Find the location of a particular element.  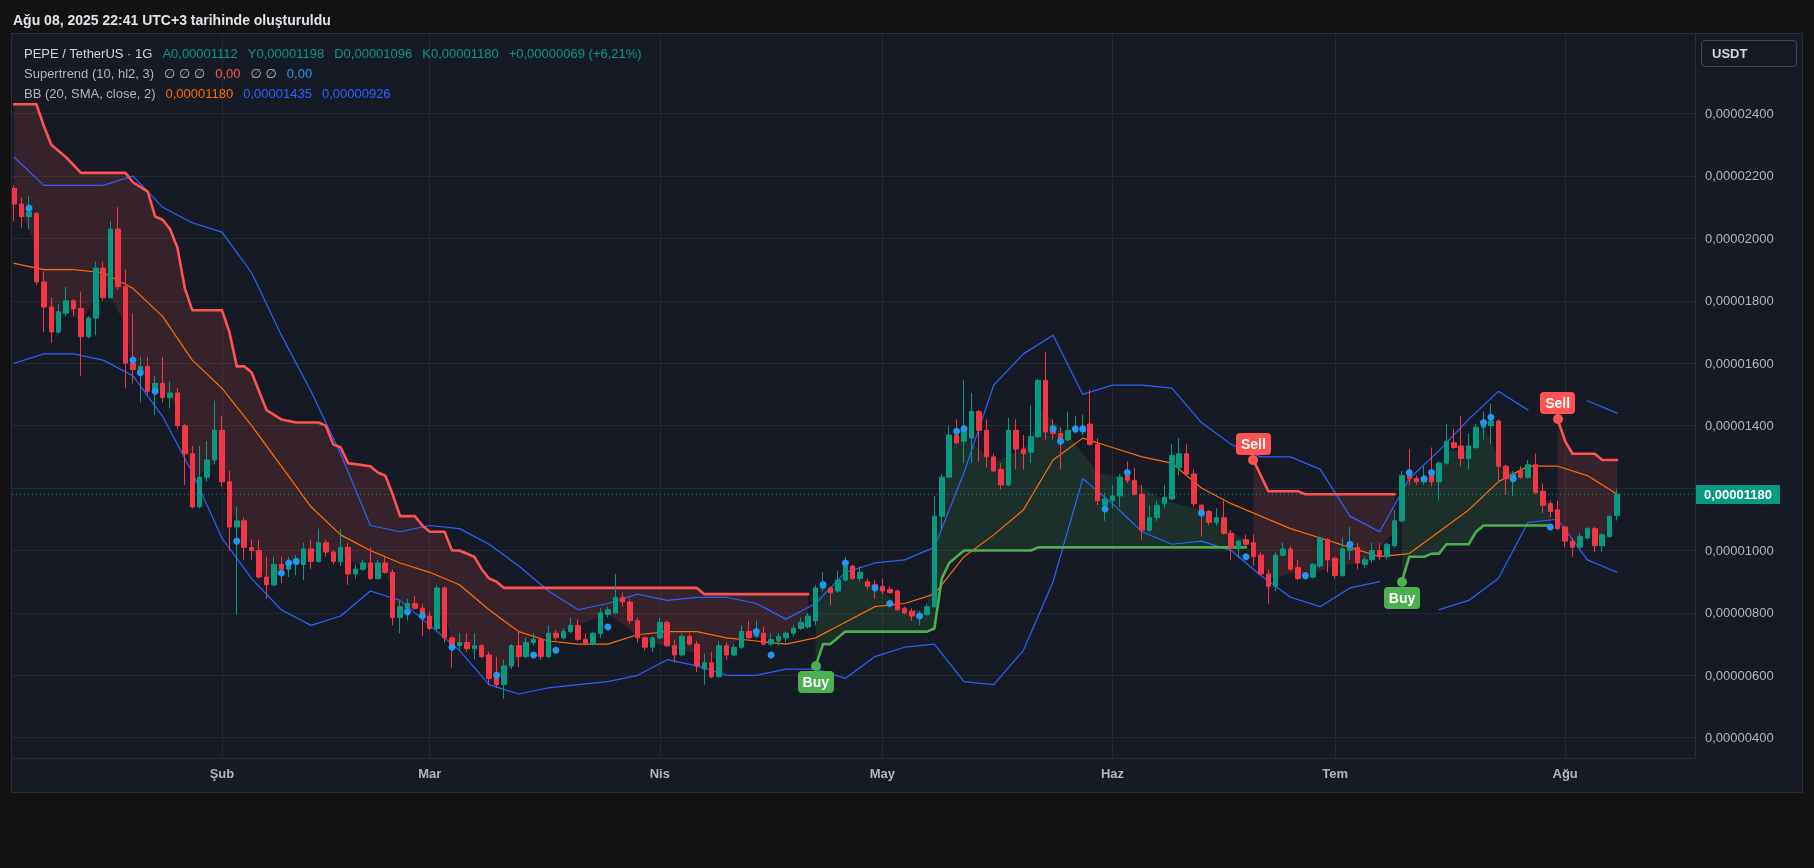

annotation: 0,00001435 is located at coordinates (277, 93).